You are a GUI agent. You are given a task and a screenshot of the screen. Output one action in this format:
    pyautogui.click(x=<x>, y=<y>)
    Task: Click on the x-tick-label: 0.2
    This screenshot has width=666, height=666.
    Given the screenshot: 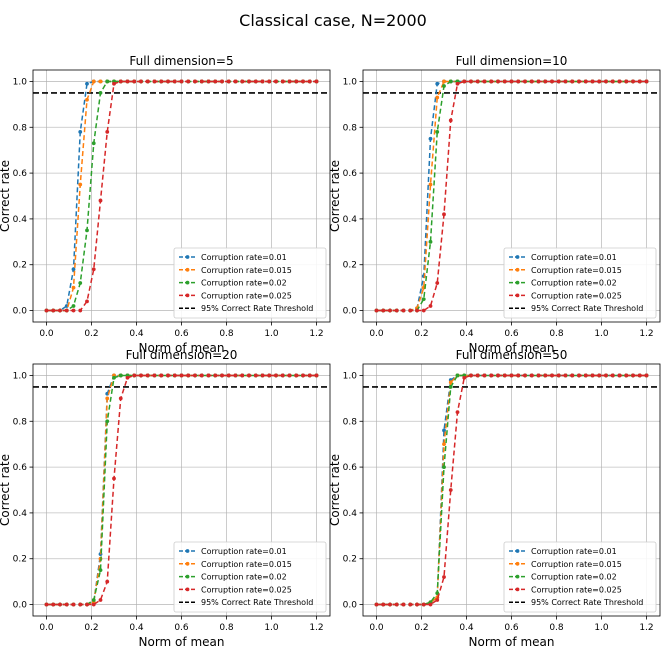 What is the action you would take?
    pyautogui.click(x=421, y=334)
    